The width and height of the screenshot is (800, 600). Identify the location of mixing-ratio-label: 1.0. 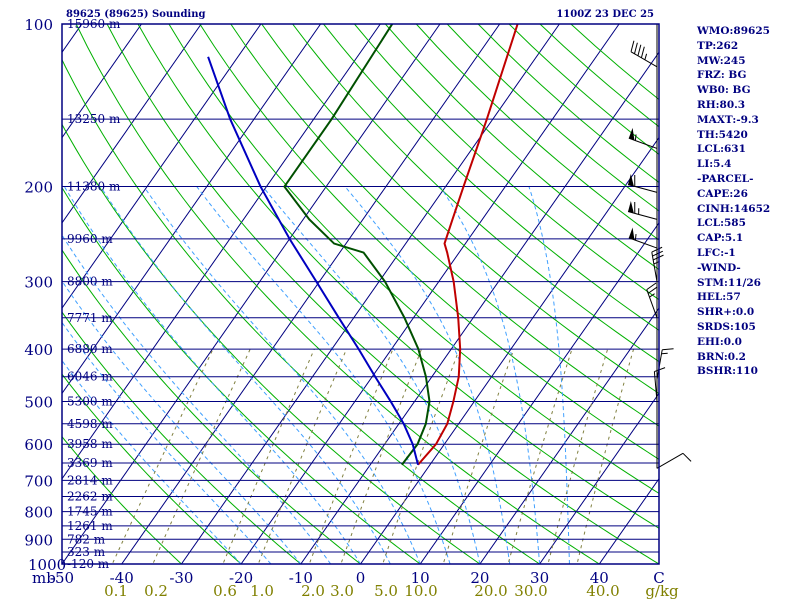
(262, 591).